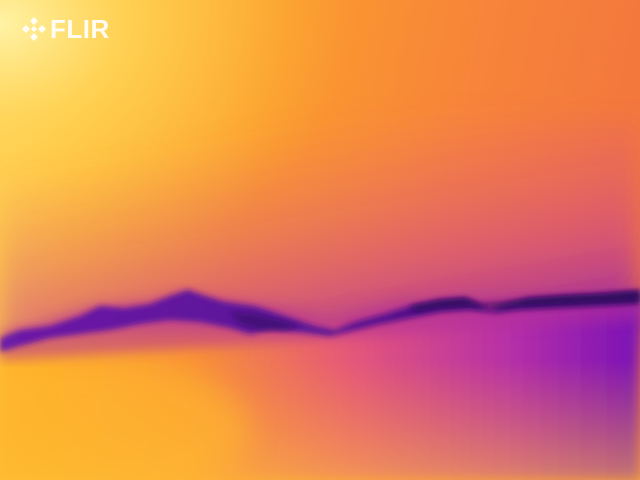  Describe the element at coordinates (125, 420) in the screenshot. I see `foreground-hot-spot` at that location.